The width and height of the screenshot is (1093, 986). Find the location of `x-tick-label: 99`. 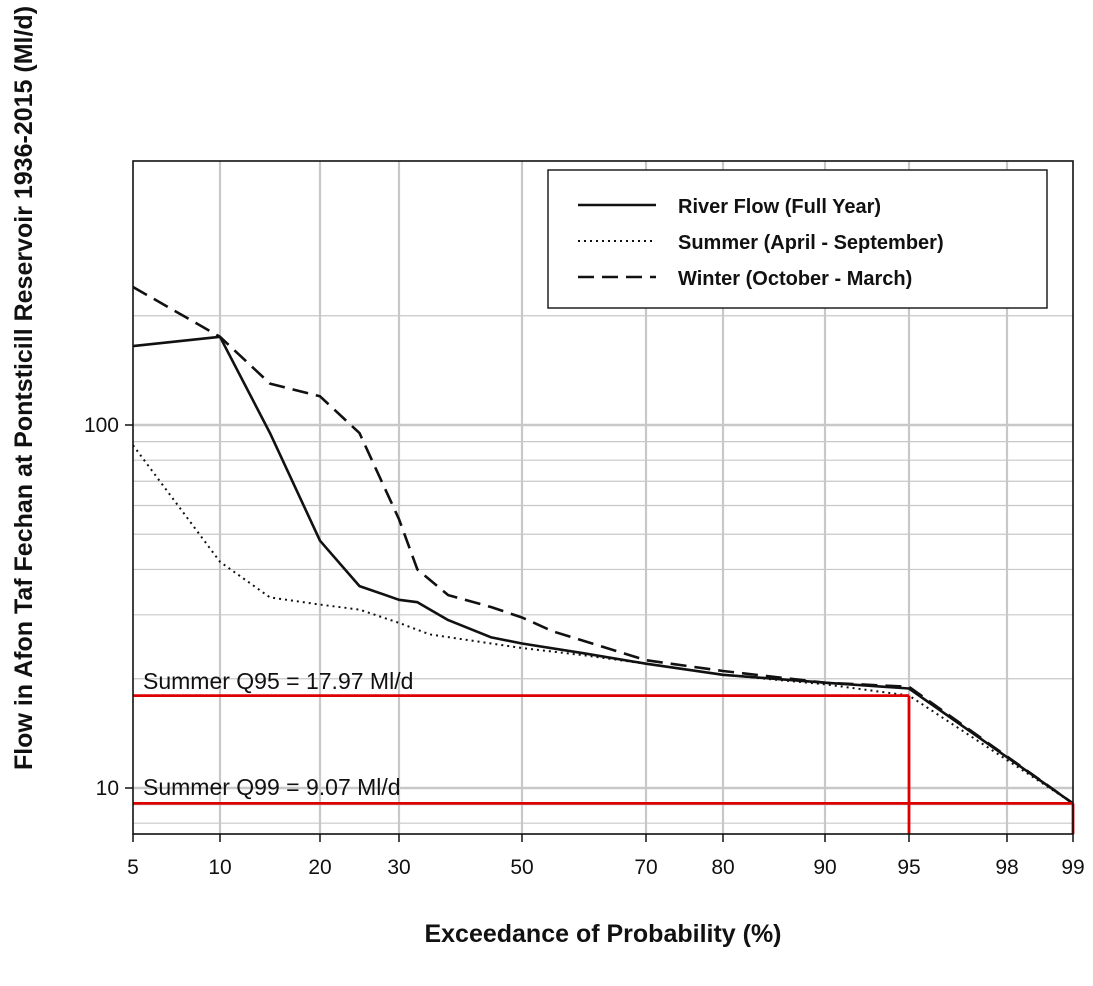

x-tick-label: 99 is located at coordinates (1072, 867).